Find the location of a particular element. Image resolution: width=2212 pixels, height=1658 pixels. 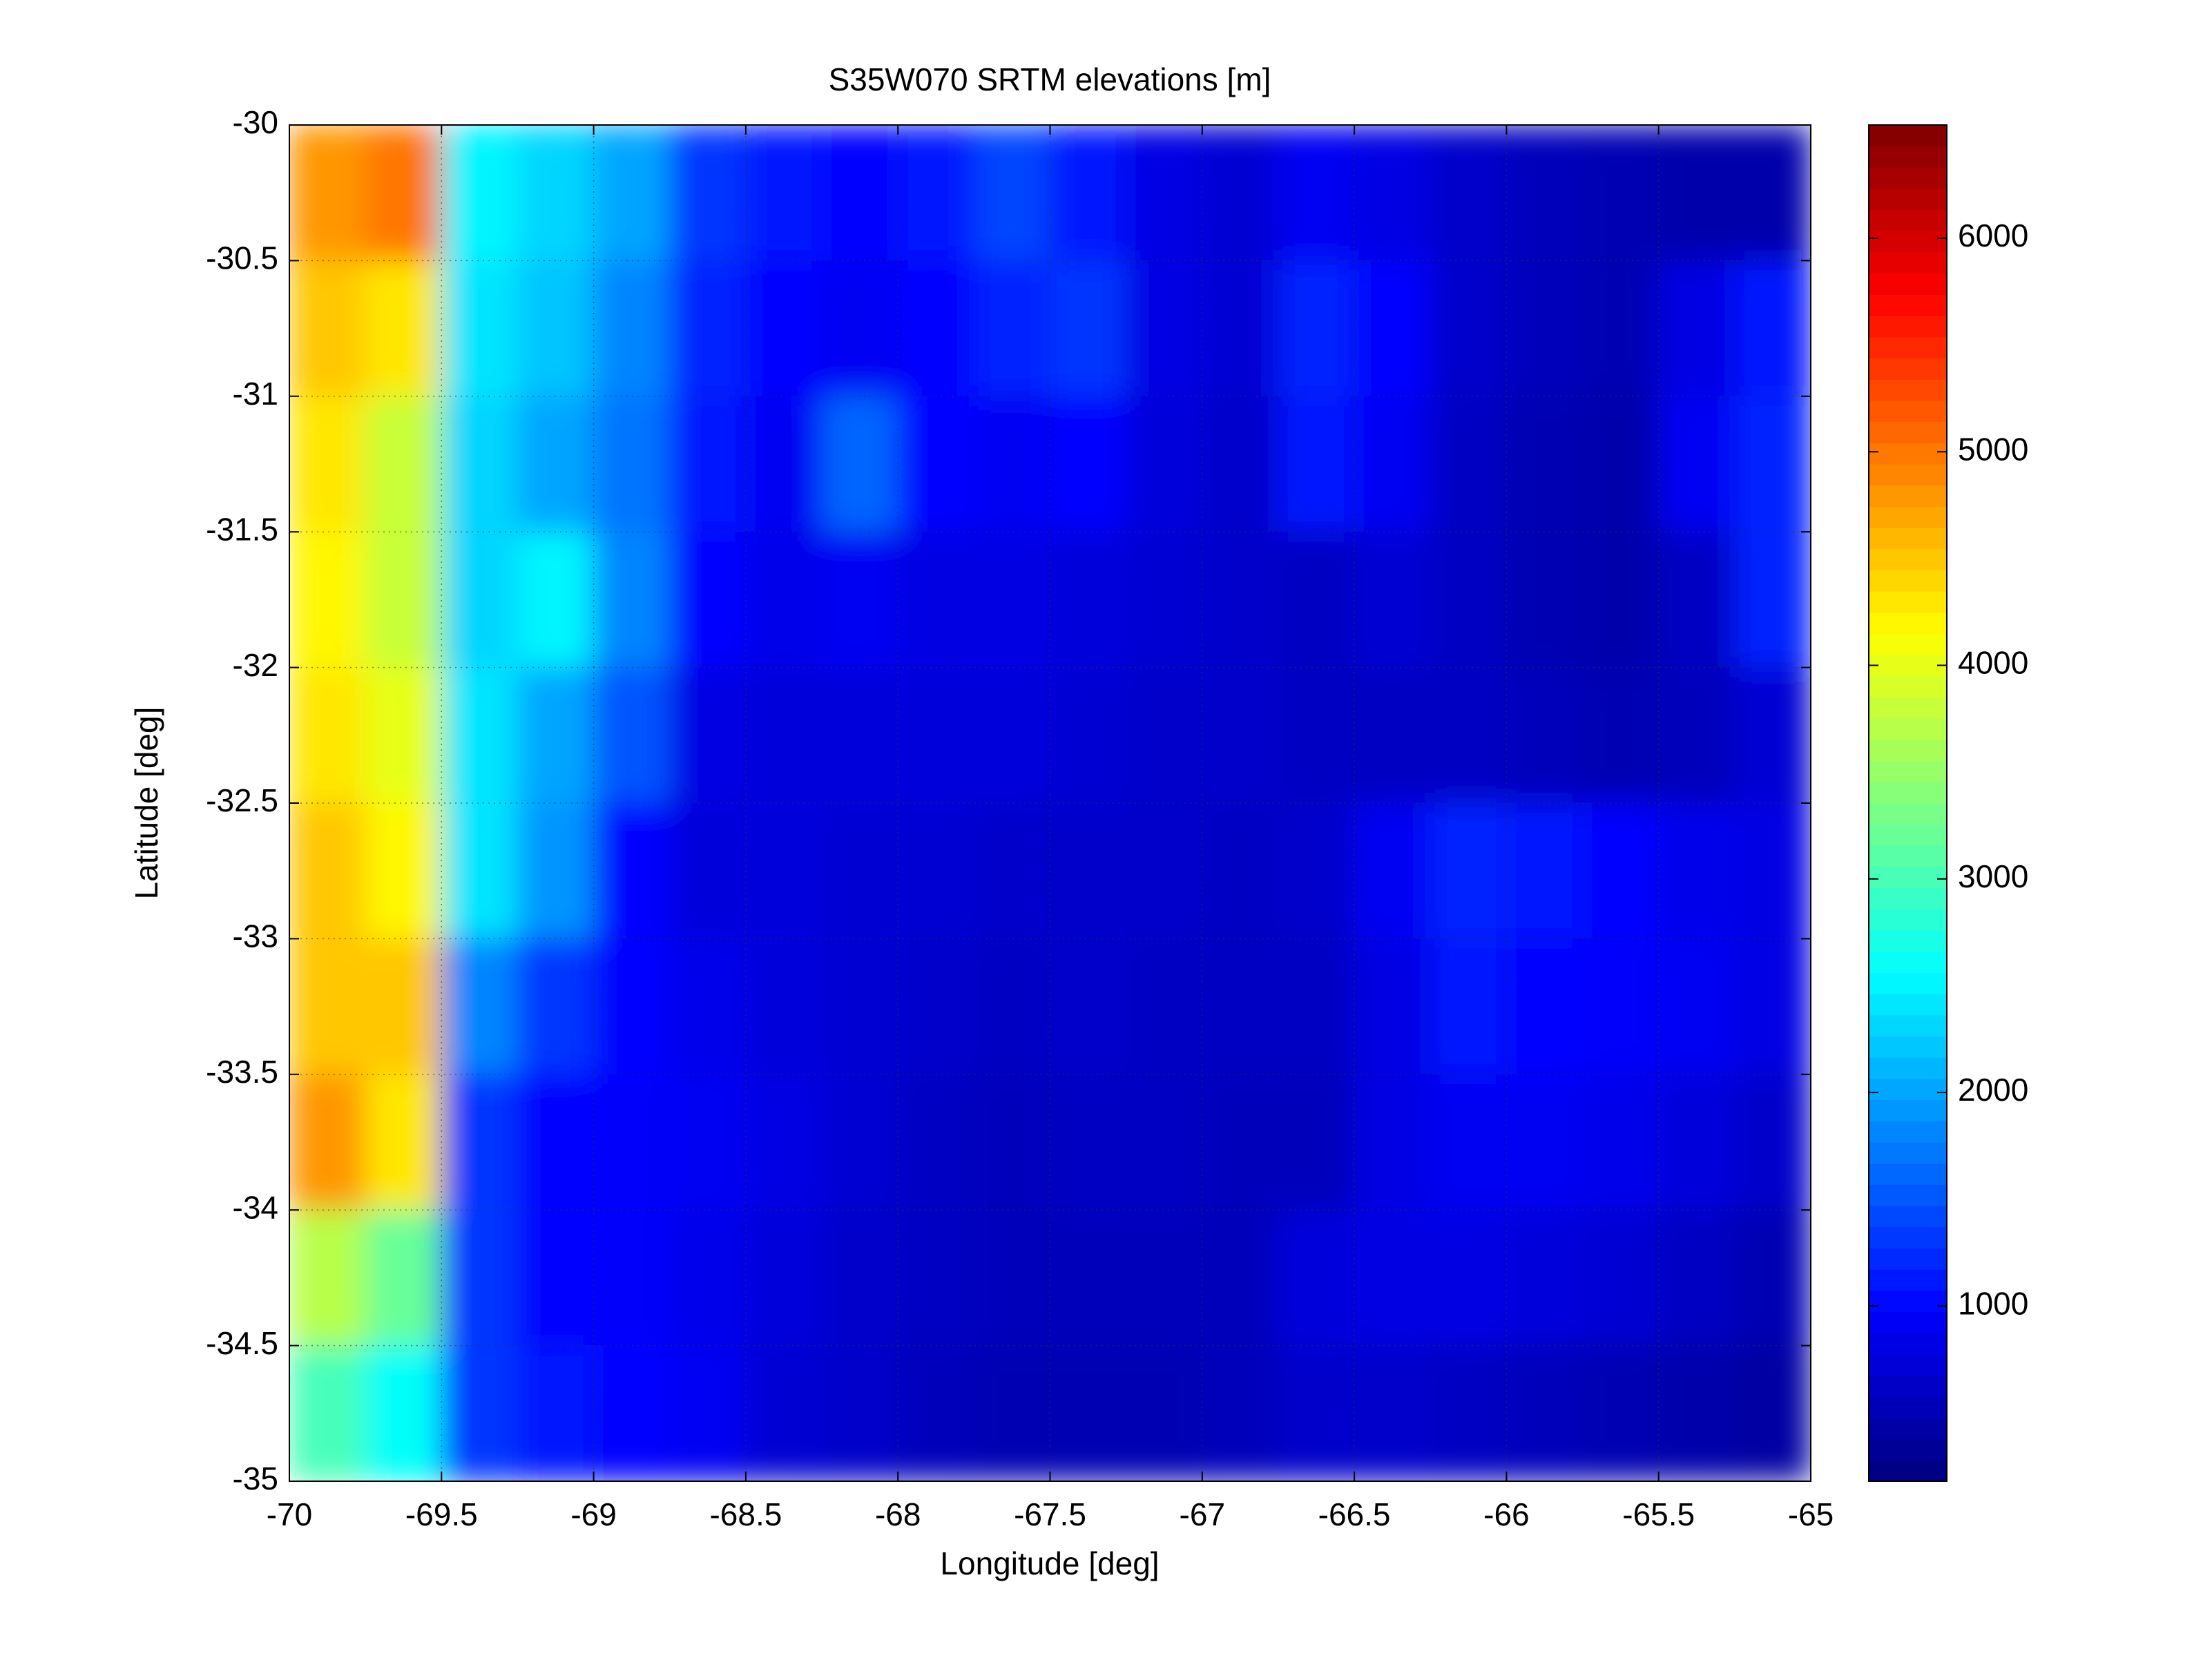

y-tick-label: -33 is located at coordinates (256, 936).